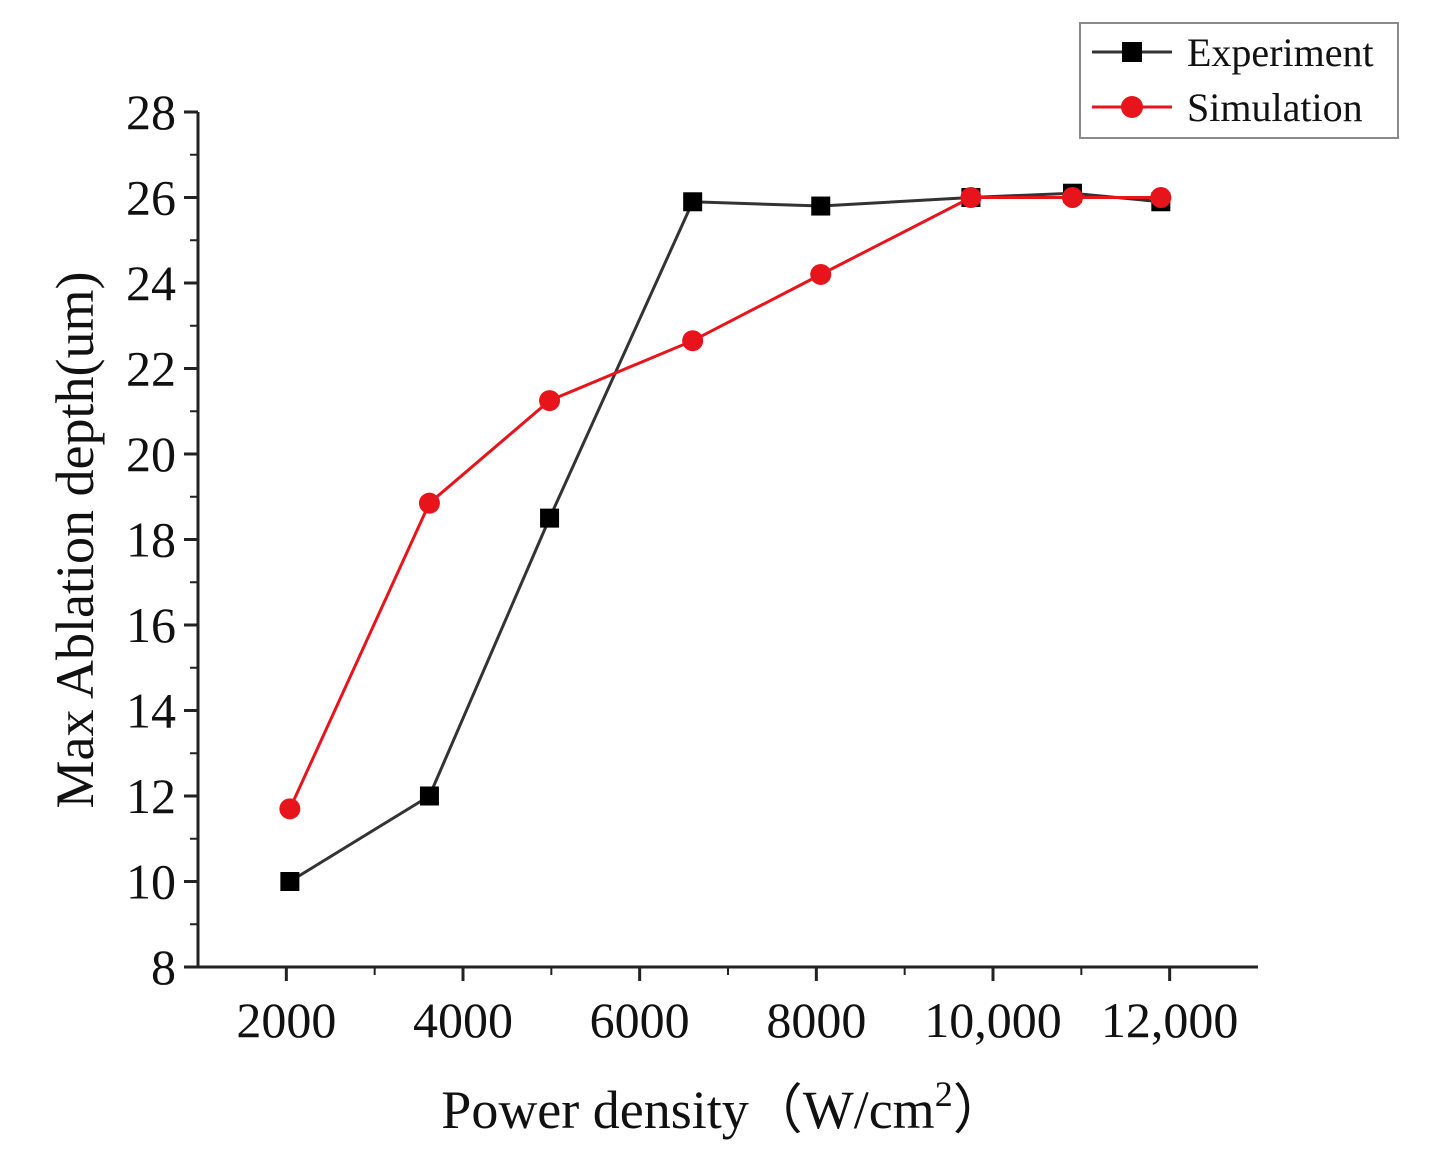 The image size is (1448, 1162). Describe the element at coordinates (151, 796) in the screenshot. I see `y-tick-label: 12` at that location.